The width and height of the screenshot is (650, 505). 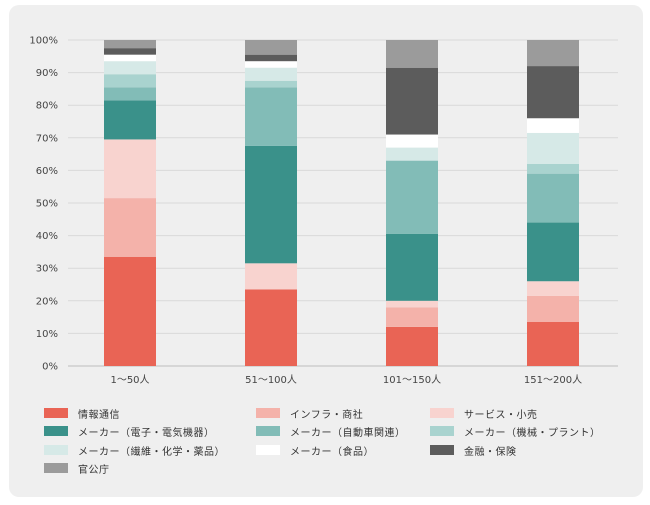 I want to click on legend-item: サービス・小売, so click(x=484, y=413).